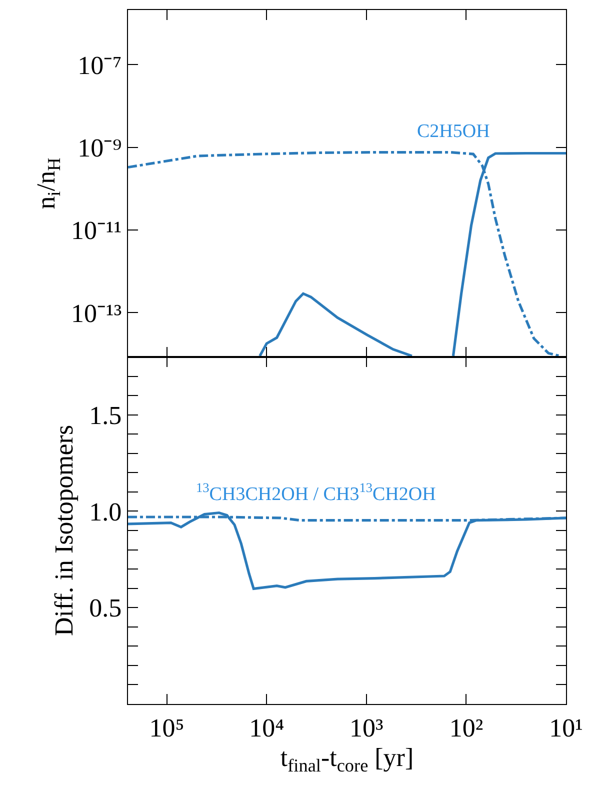 The image size is (589, 792). What do you see at coordinates (100, 147) in the screenshot?
I see `y-tick-label: 10⁻⁹` at bounding box center [100, 147].